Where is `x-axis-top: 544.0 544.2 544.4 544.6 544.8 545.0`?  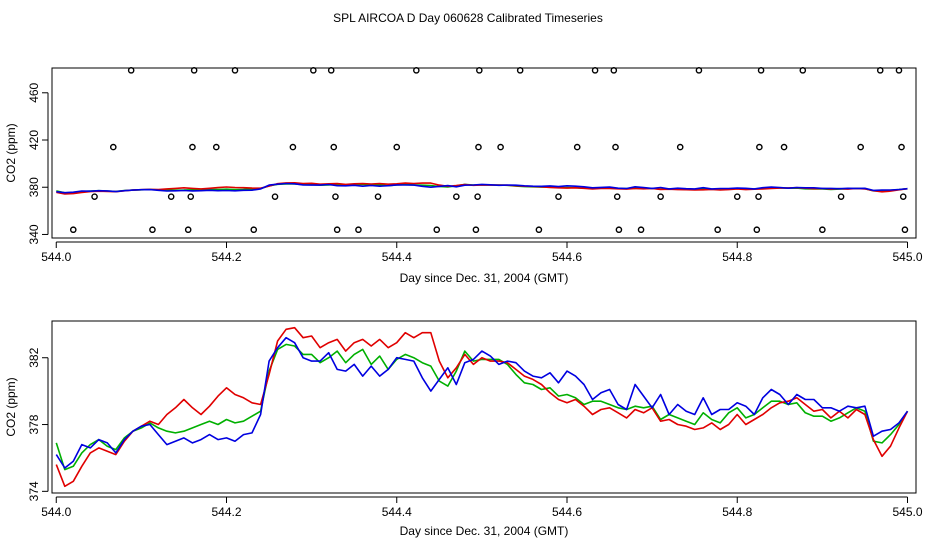 x-axis-top: 544.0 544.2 544.4 544.6 544.8 545.0 is located at coordinates (482, 252).